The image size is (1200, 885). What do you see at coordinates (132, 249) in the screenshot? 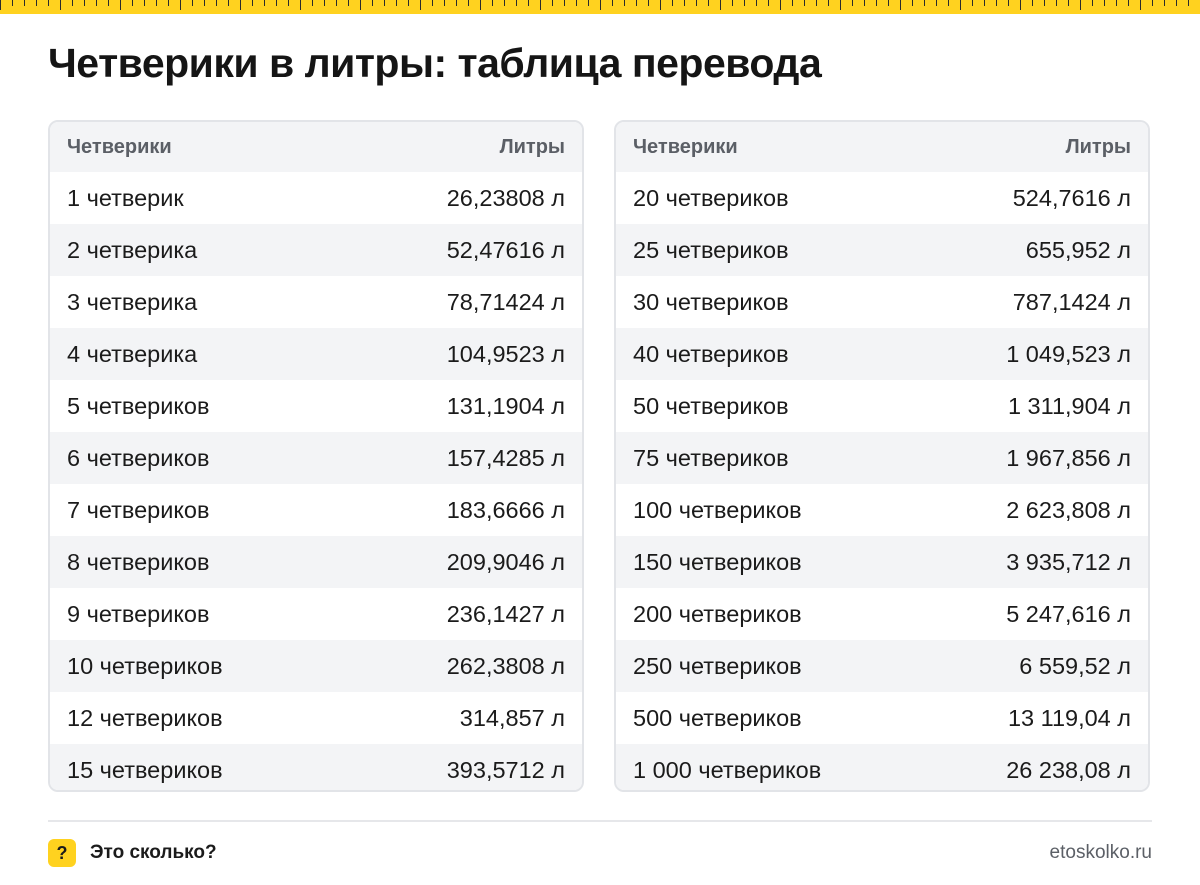
I see `cell-chetveriki: 2 четверика` at bounding box center [132, 249].